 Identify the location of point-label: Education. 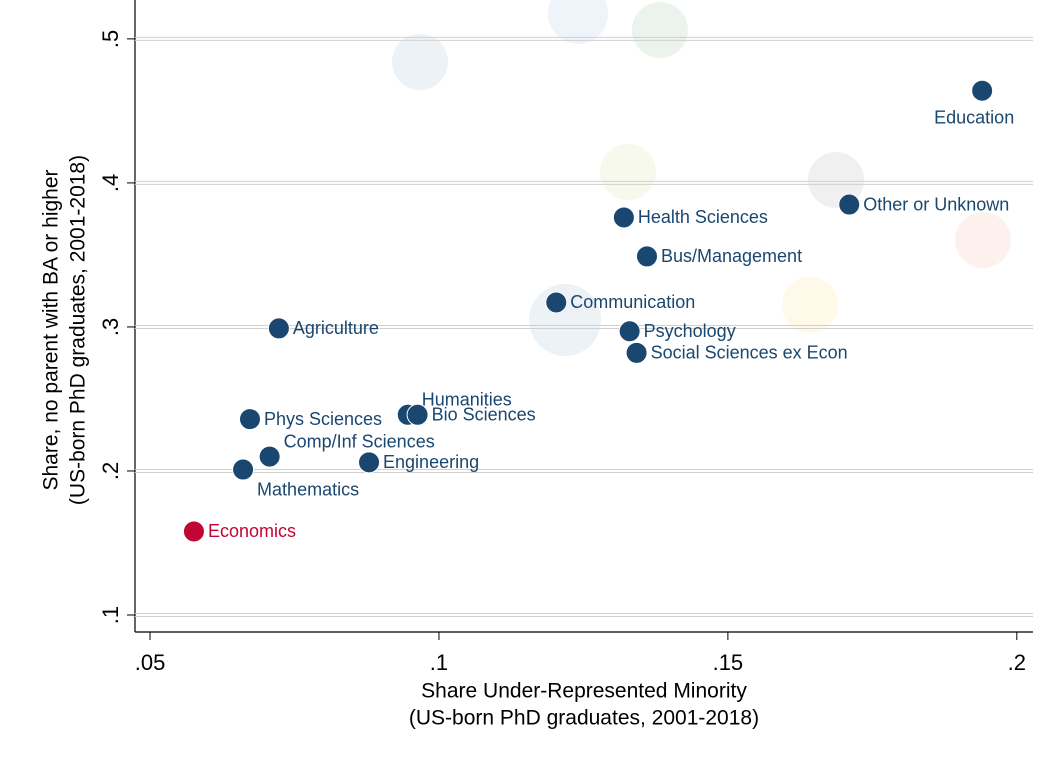
(974, 117).